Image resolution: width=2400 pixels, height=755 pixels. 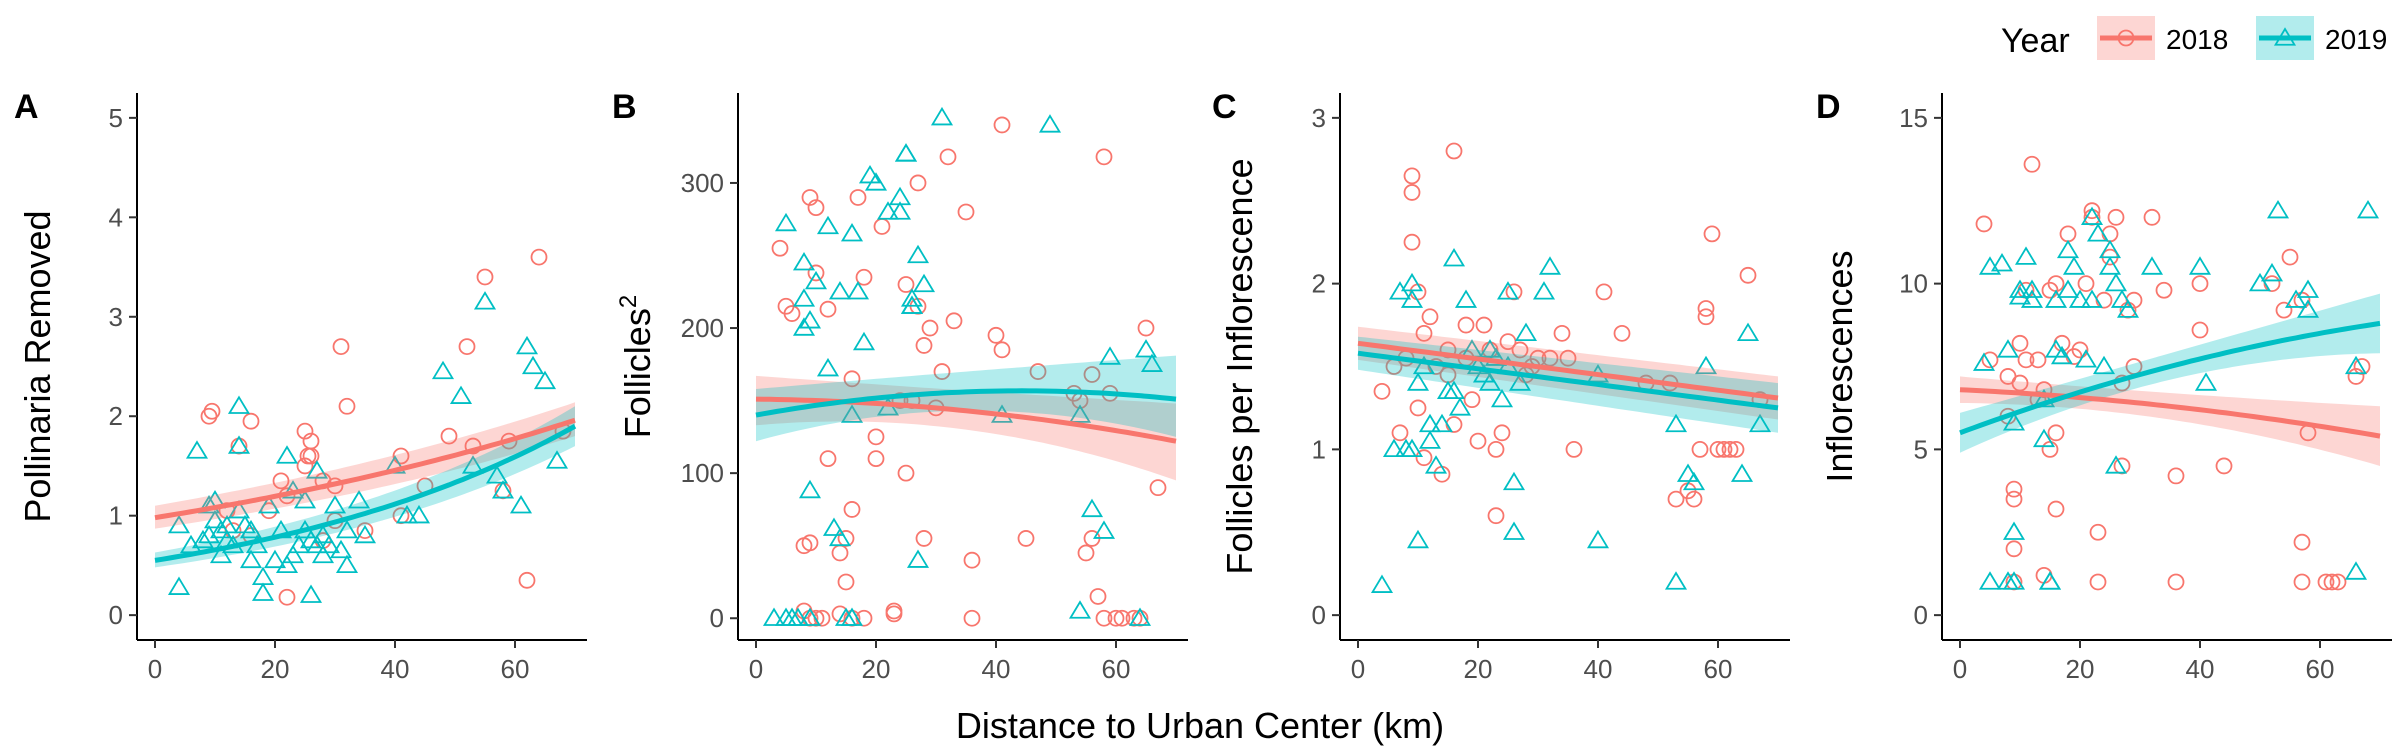 I want to click on y-tick-label: 2, so click(x=1319, y=284).